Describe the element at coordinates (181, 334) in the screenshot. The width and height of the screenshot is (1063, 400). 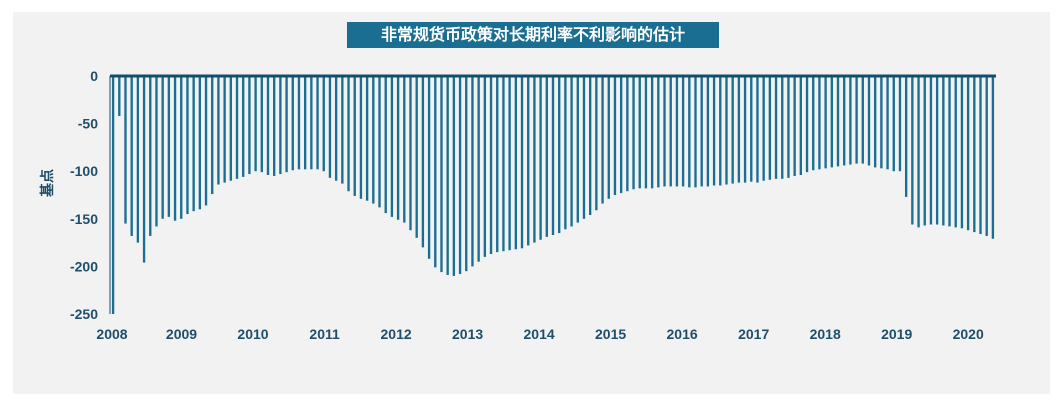
I see `x-tick-label: 2009` at that location.